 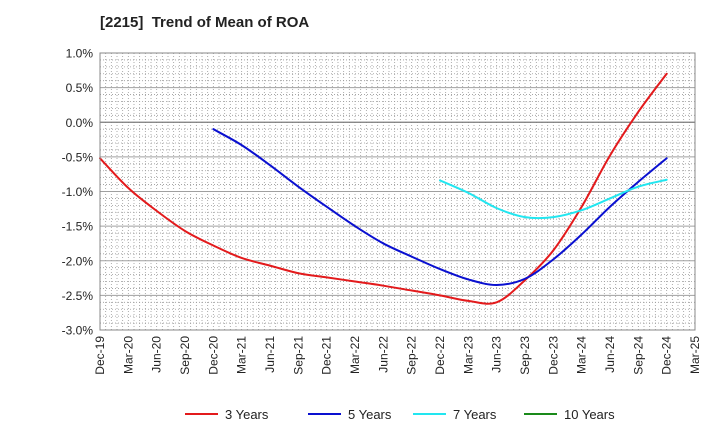 I want to click on legend: 3 Years 5 Years 7 Years 10 Years, so click(x=400, y=414).